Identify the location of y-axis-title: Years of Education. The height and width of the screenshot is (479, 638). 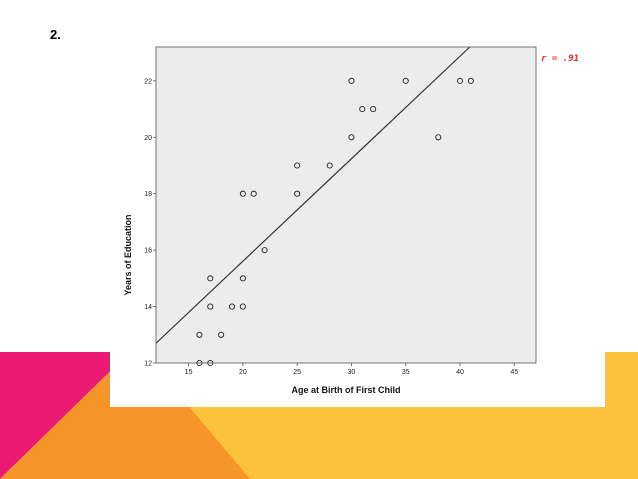
(128, 254).